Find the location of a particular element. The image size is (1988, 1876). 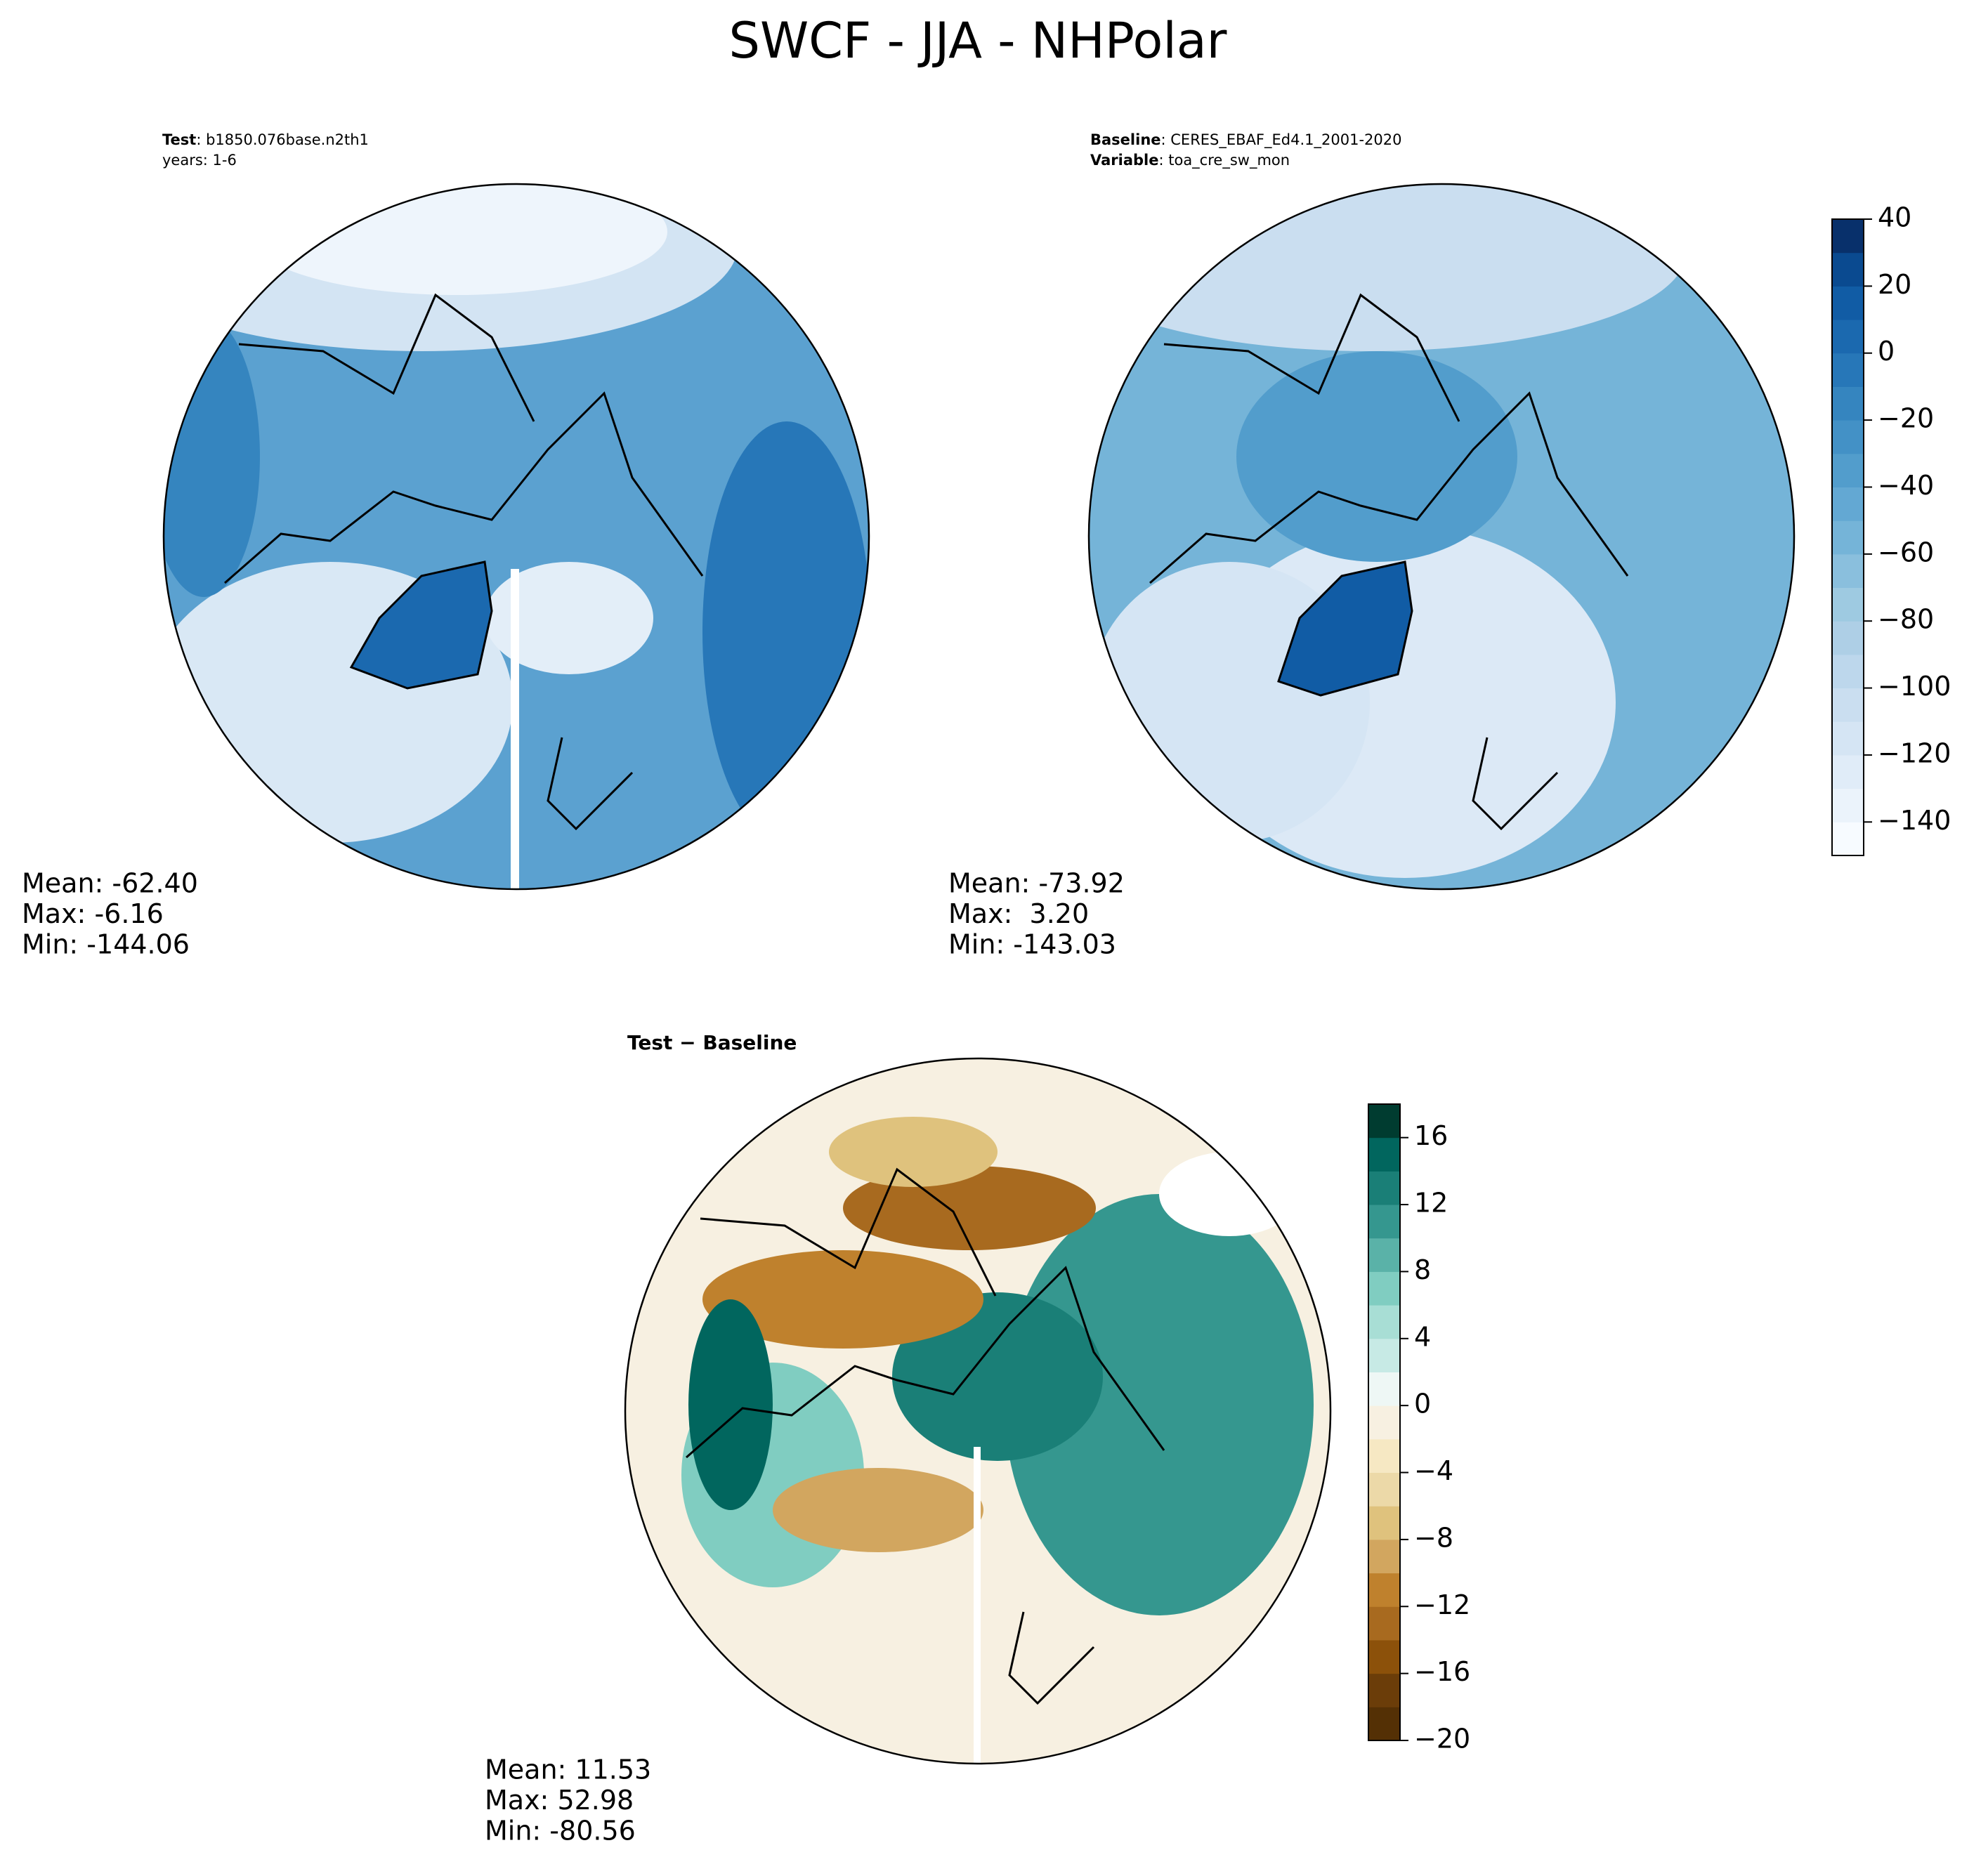

stat-text: Mean: 11.53 is located at coordinates (568, 1770).